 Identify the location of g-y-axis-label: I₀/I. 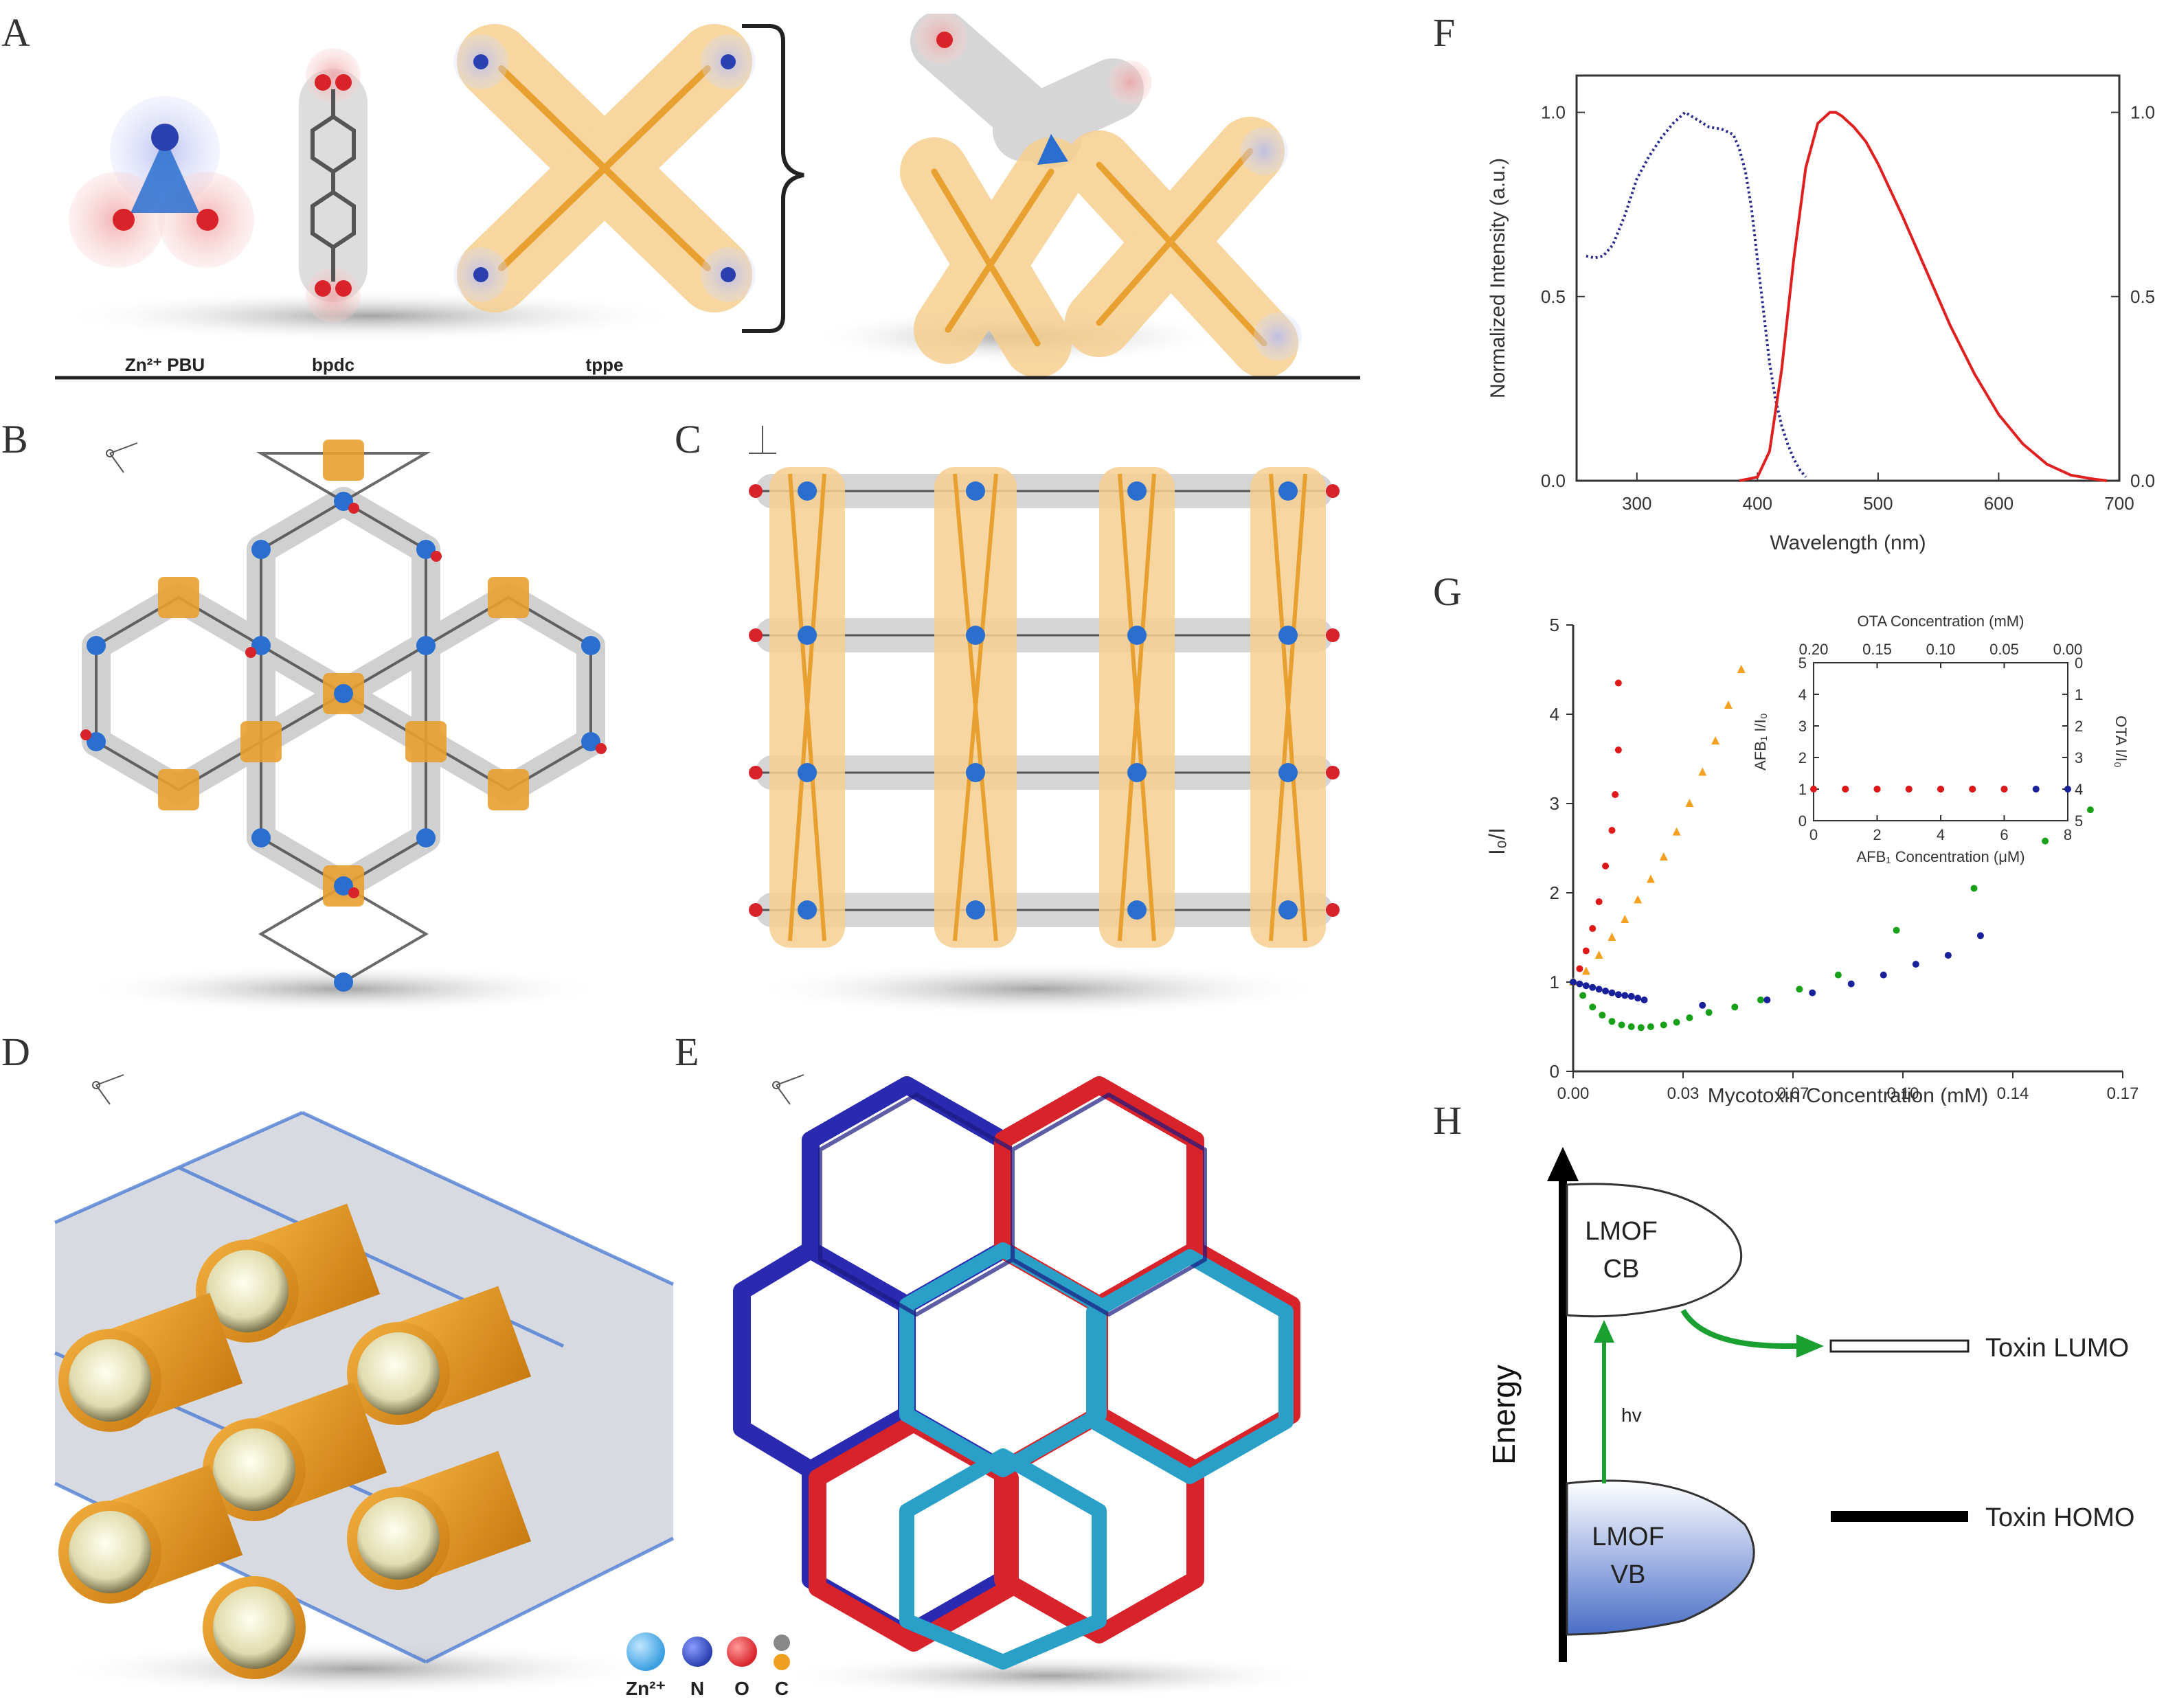
(1497, 842).